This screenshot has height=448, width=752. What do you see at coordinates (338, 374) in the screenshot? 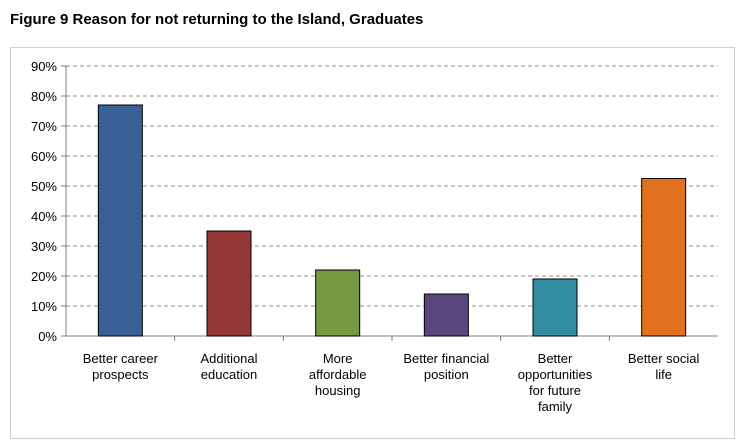
I see `category-label: affordable` at bounding box center [338, 374].